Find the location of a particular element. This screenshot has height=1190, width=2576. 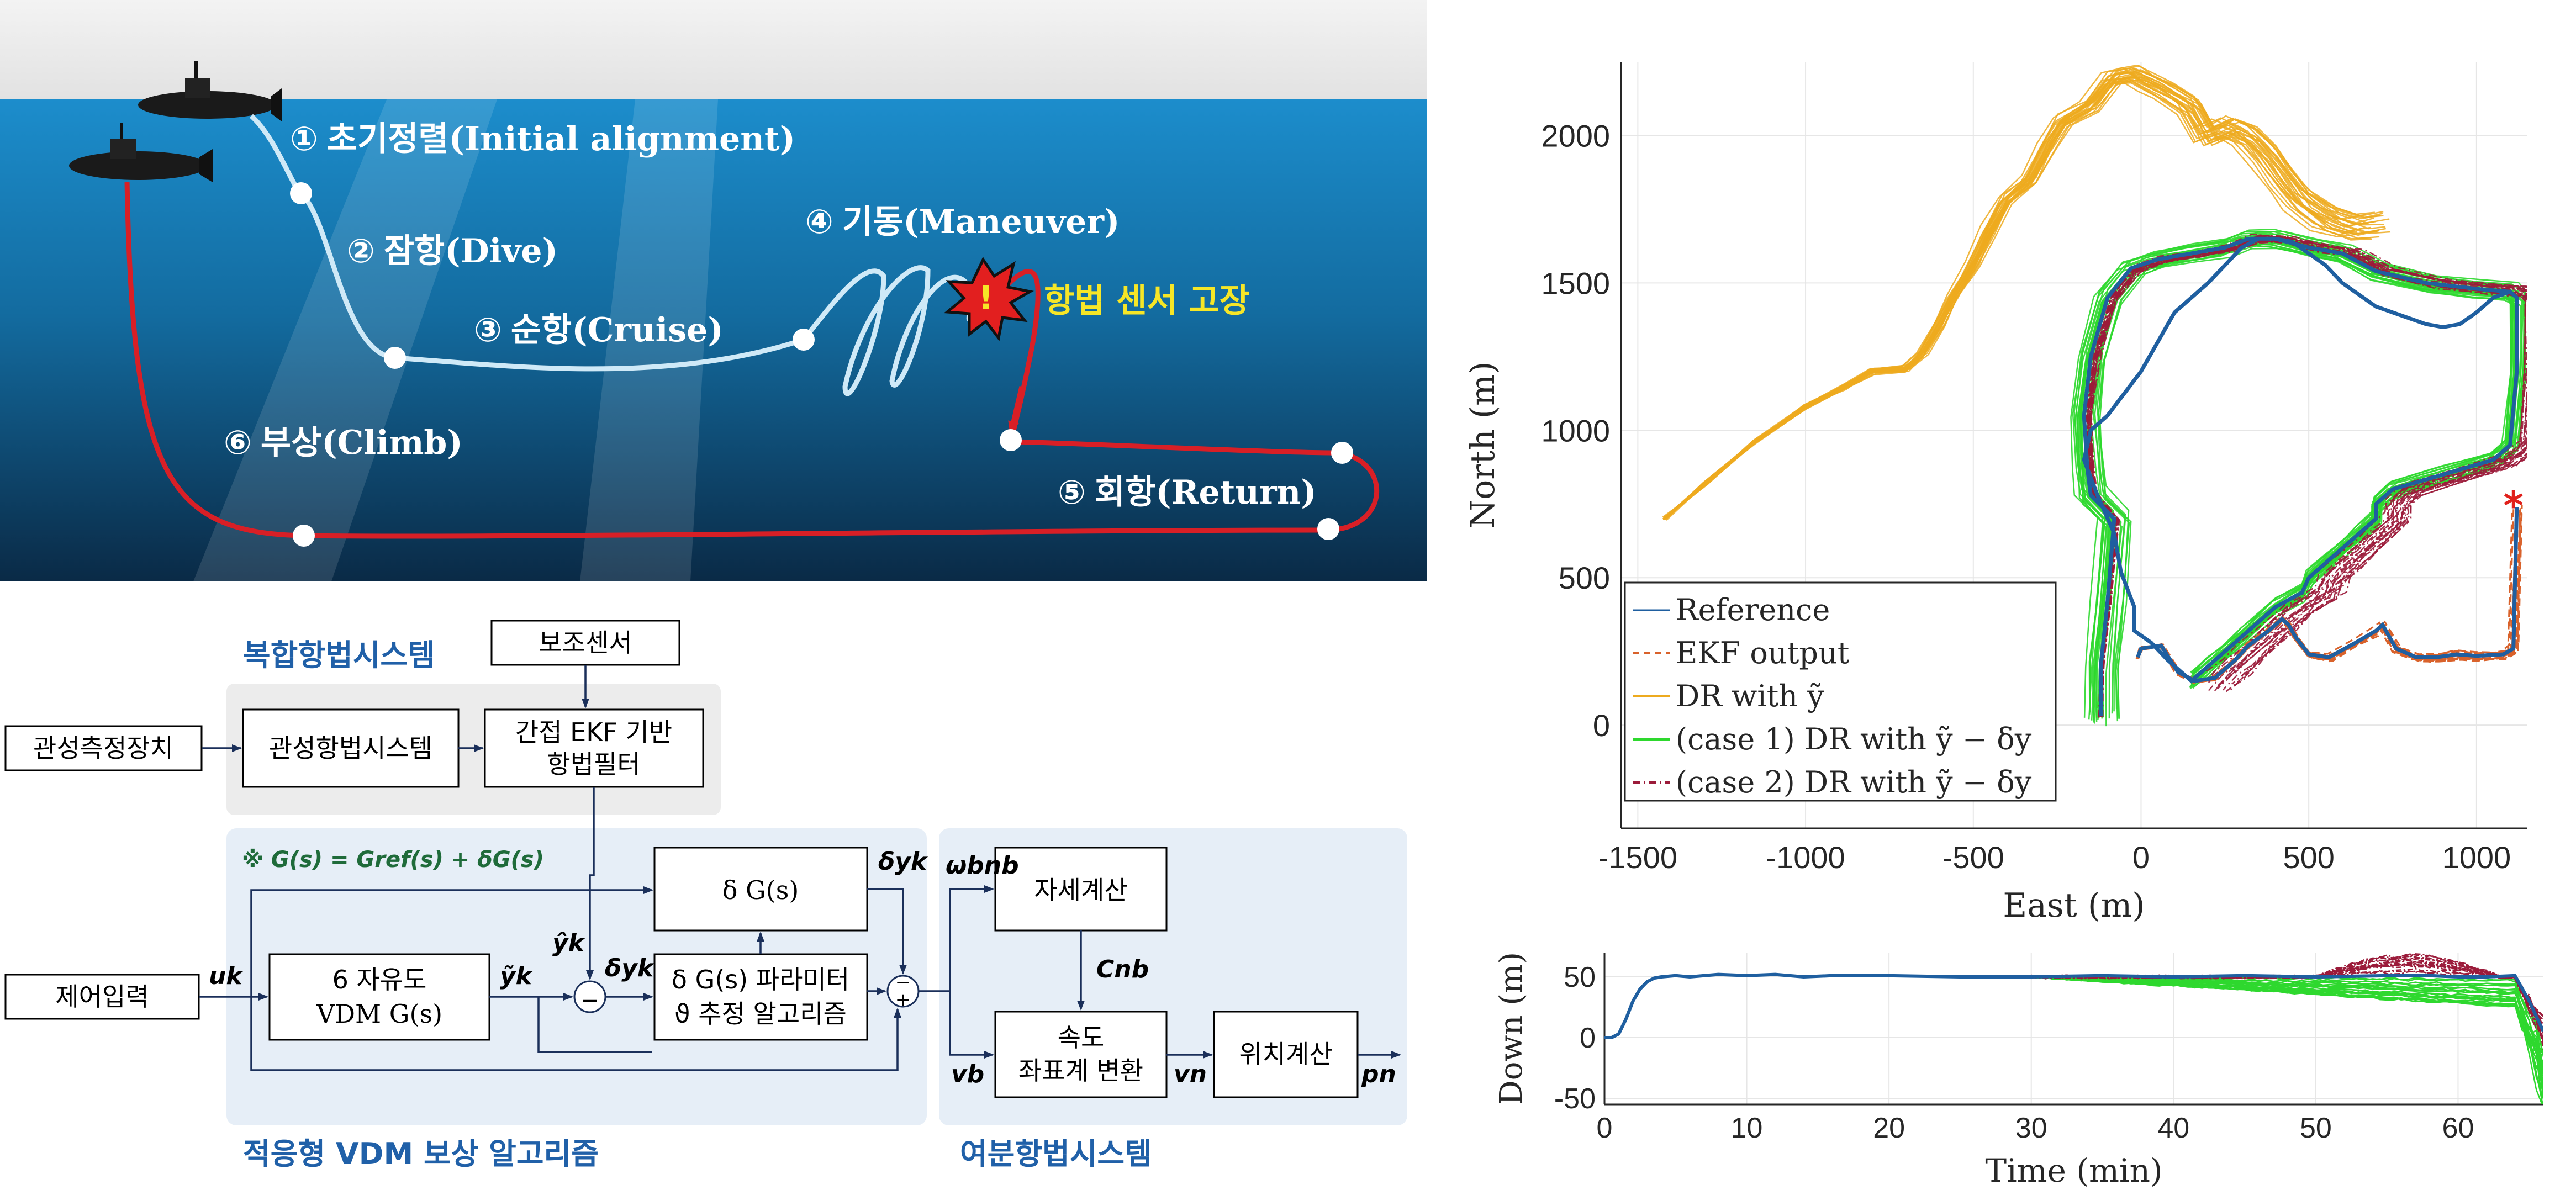

down-xlabel: Time (min) is located at coordinates (2073, 1170).